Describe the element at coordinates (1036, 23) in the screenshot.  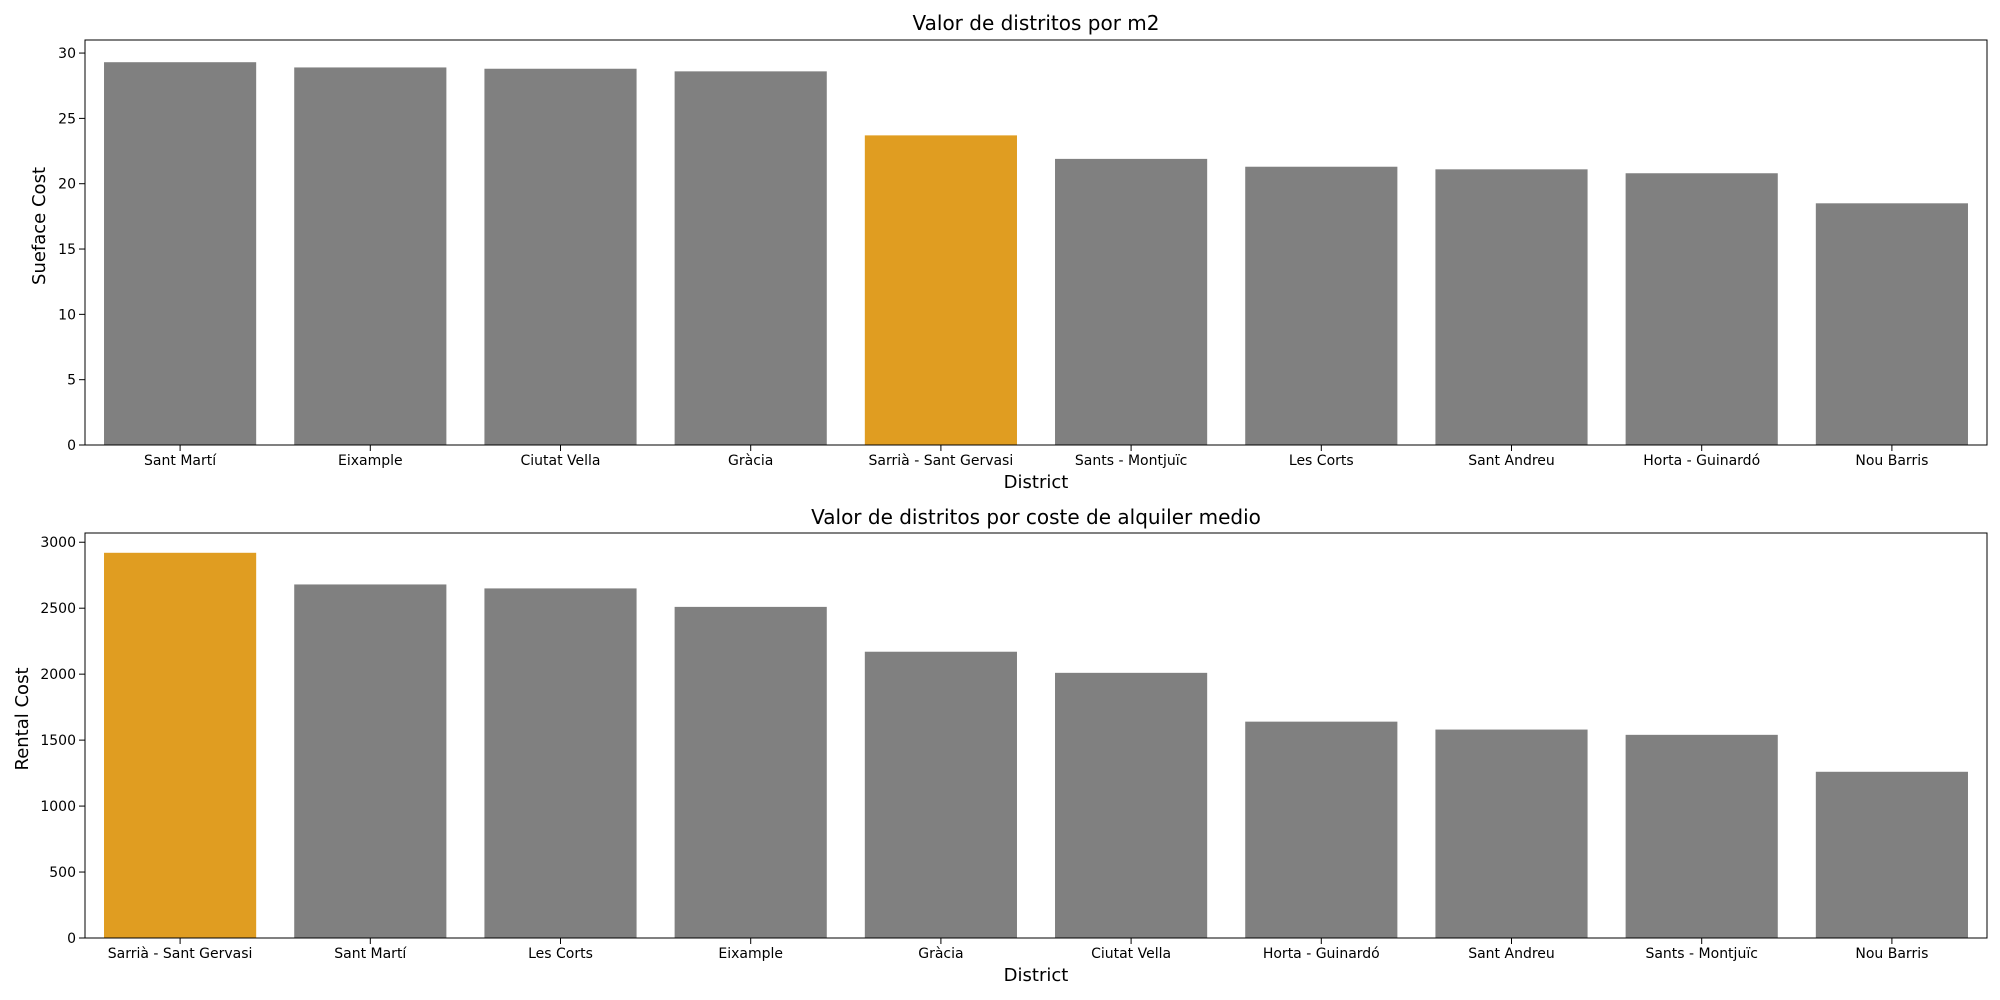
I see `chart-title: Valor de distritos por m2` at that location.